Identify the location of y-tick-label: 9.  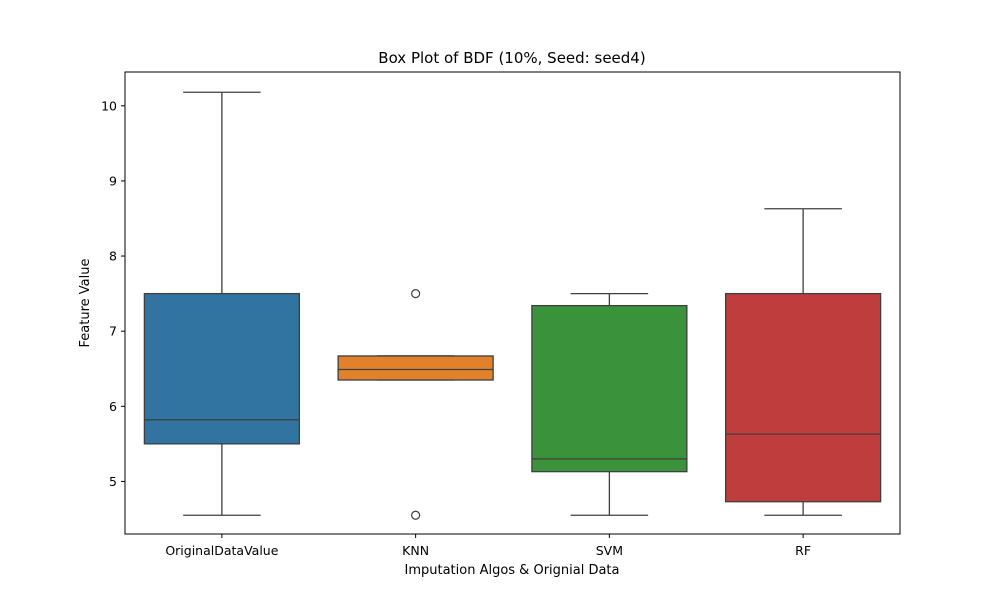
(113, 180).